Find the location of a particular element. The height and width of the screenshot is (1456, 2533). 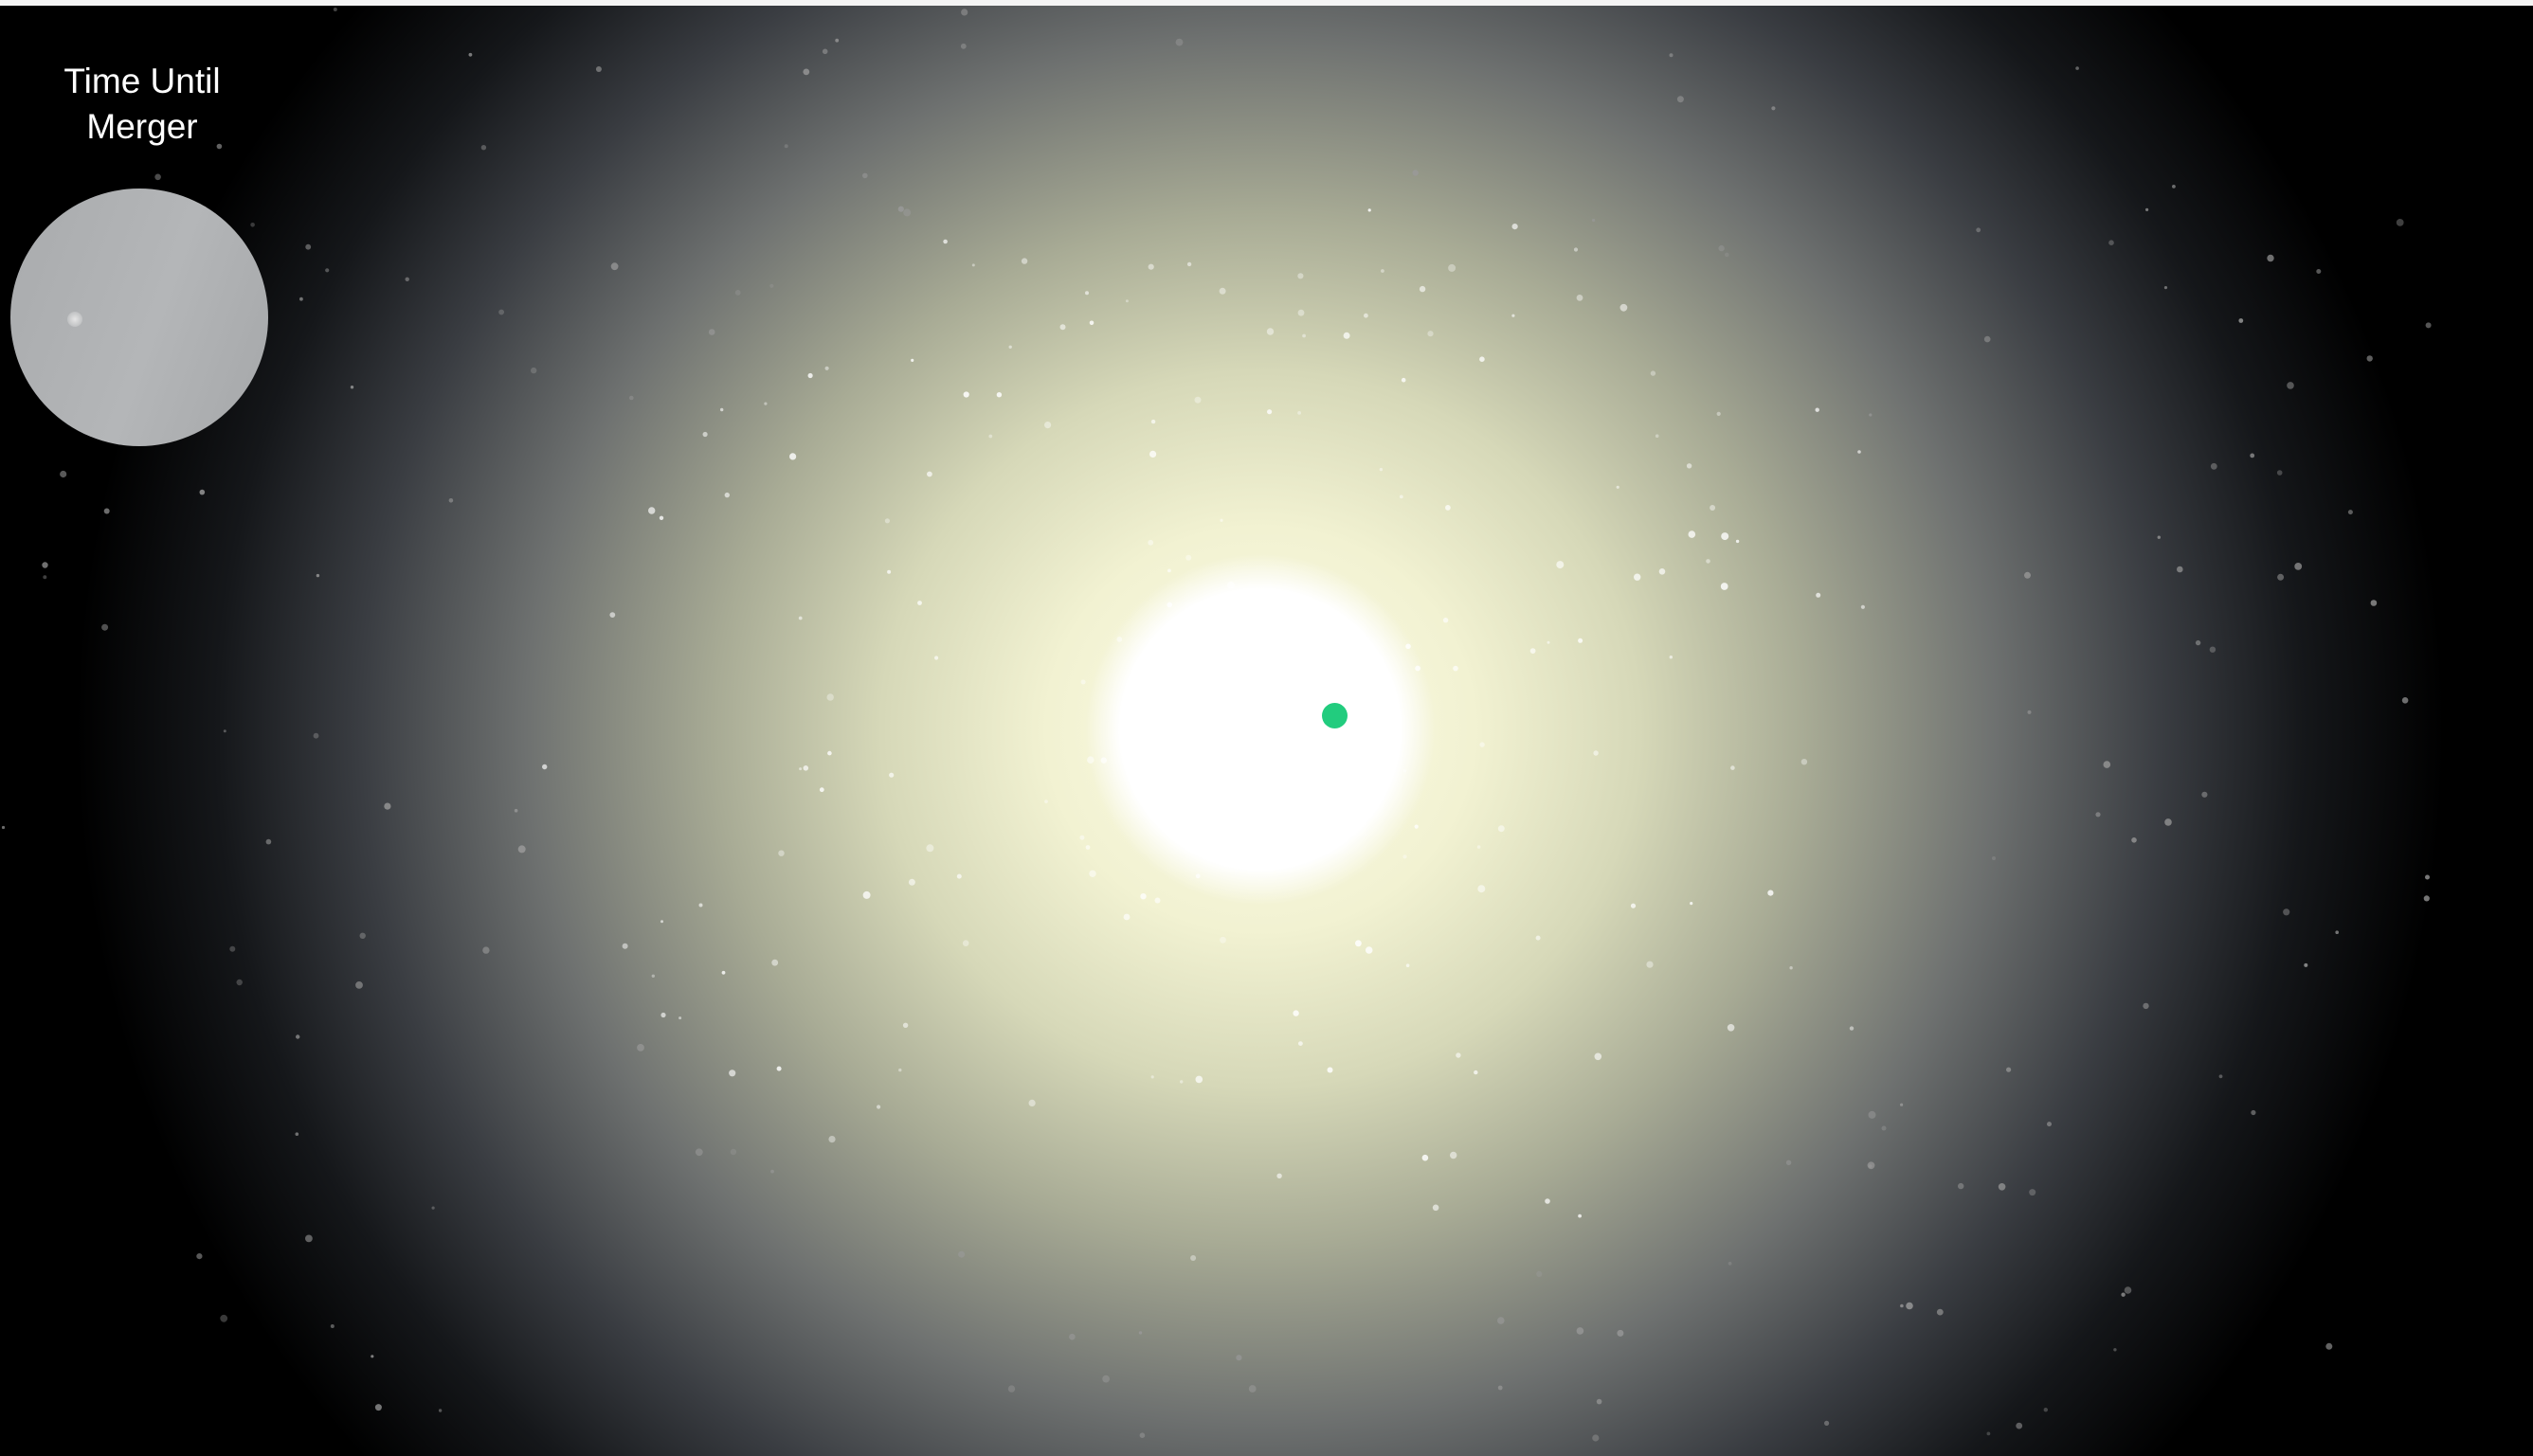

merger-gauge is located at coordinates (139, 317).